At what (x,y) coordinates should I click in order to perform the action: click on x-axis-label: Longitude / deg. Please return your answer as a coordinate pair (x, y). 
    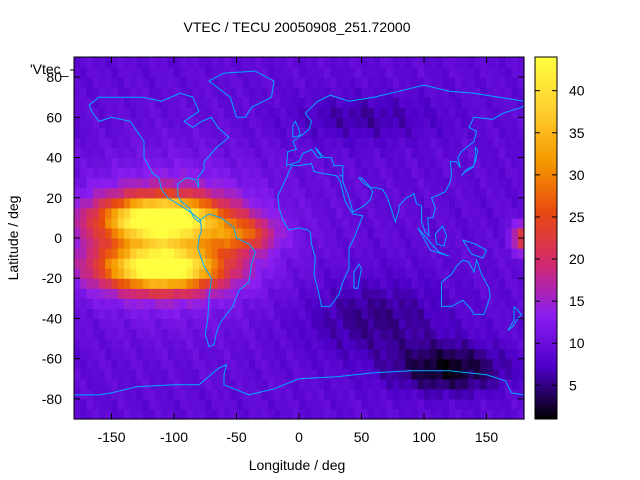
    Looking at the image, I should click on (297, 465).